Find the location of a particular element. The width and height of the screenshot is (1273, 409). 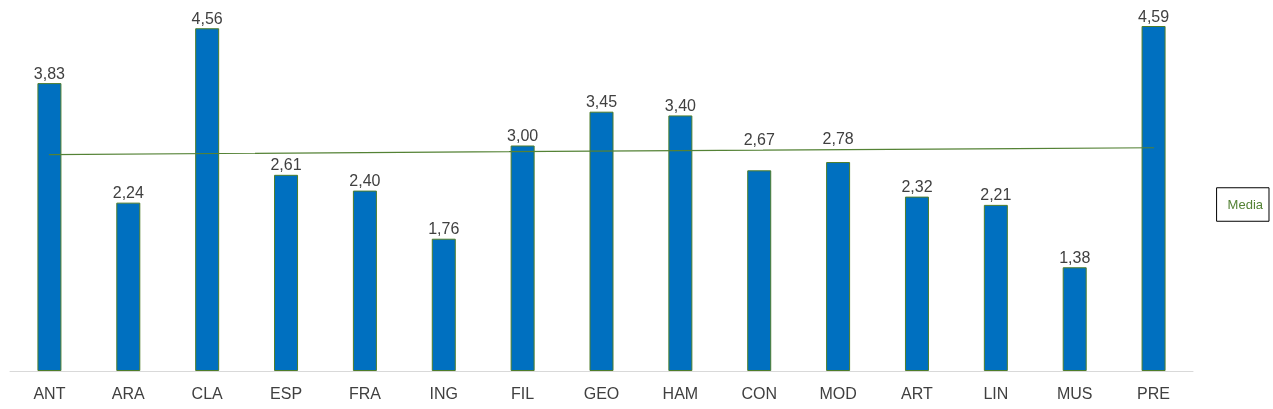

data-label: 2,67 is located at coordinates (759, 139).